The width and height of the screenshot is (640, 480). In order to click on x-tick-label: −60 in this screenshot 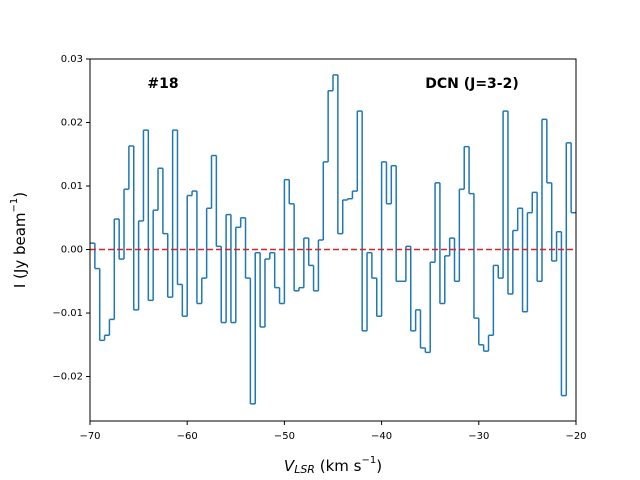, I will do `click(187, 436)`.